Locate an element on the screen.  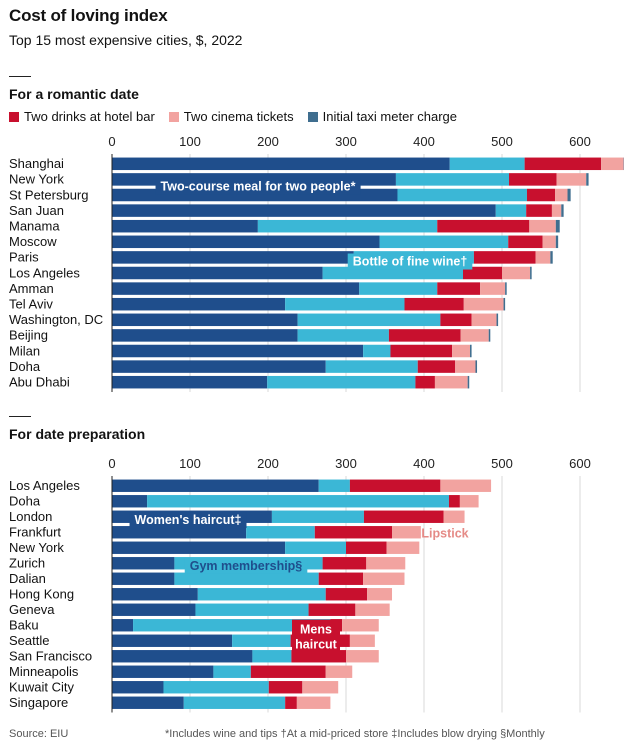
annotation-label-romantic: Two-course meal for two people* is located at coordinates (258, 187).